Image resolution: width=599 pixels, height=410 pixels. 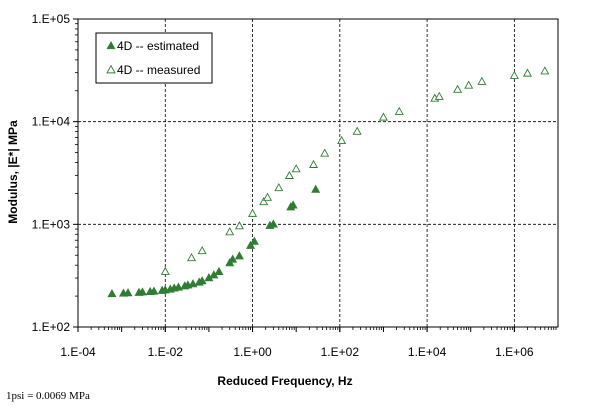 I want to click on legend-box, so click(x=154, y=58).